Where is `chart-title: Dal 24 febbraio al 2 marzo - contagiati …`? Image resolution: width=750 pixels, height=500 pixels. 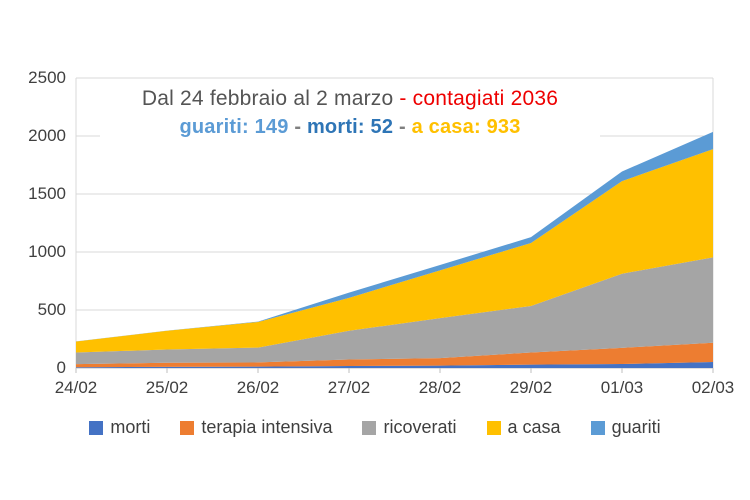
chart-title: Dal 24 febbraio al 2 marzo - contagiati … is located at coordinates (350, 113).